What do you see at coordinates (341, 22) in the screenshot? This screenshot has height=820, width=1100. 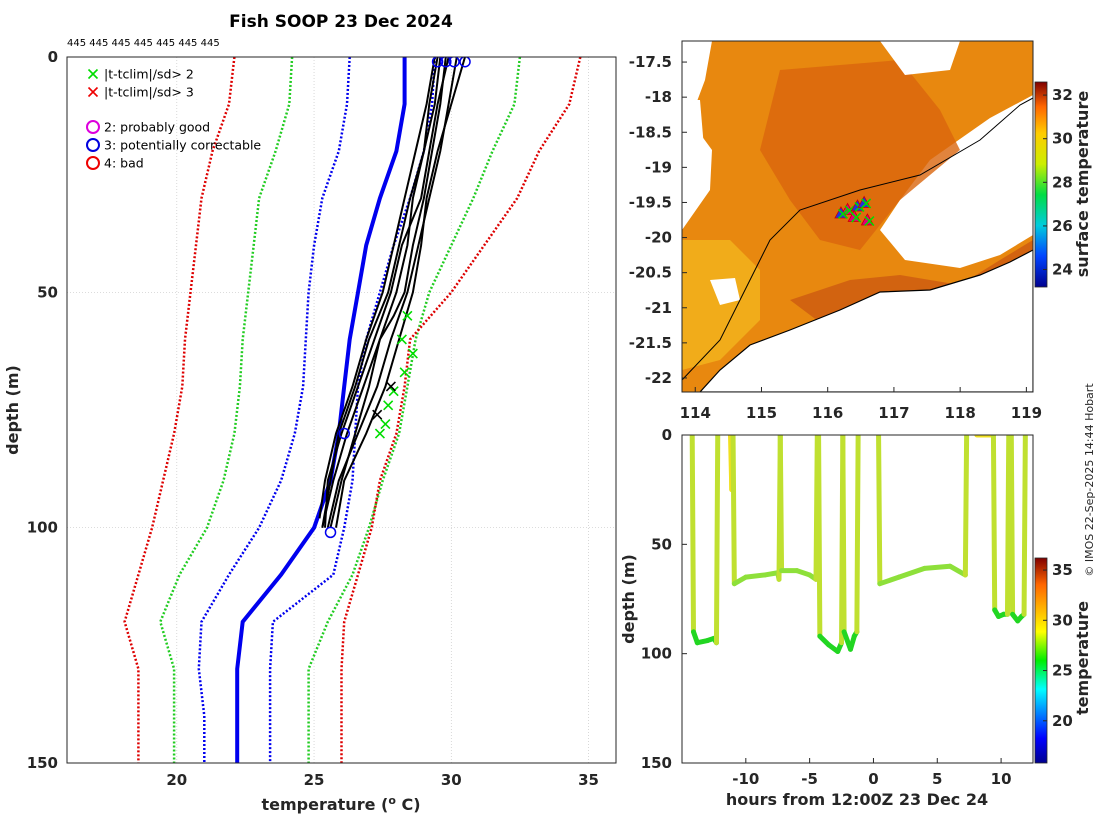 I see `chart-title: Fish SOOP 23 Dec 2024` at bounding box center [341, 22].